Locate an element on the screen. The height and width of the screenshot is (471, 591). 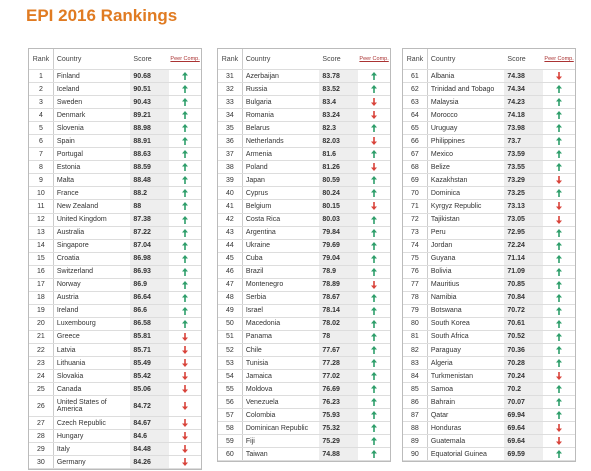
country: Panama is located at coordinates (280, 336).